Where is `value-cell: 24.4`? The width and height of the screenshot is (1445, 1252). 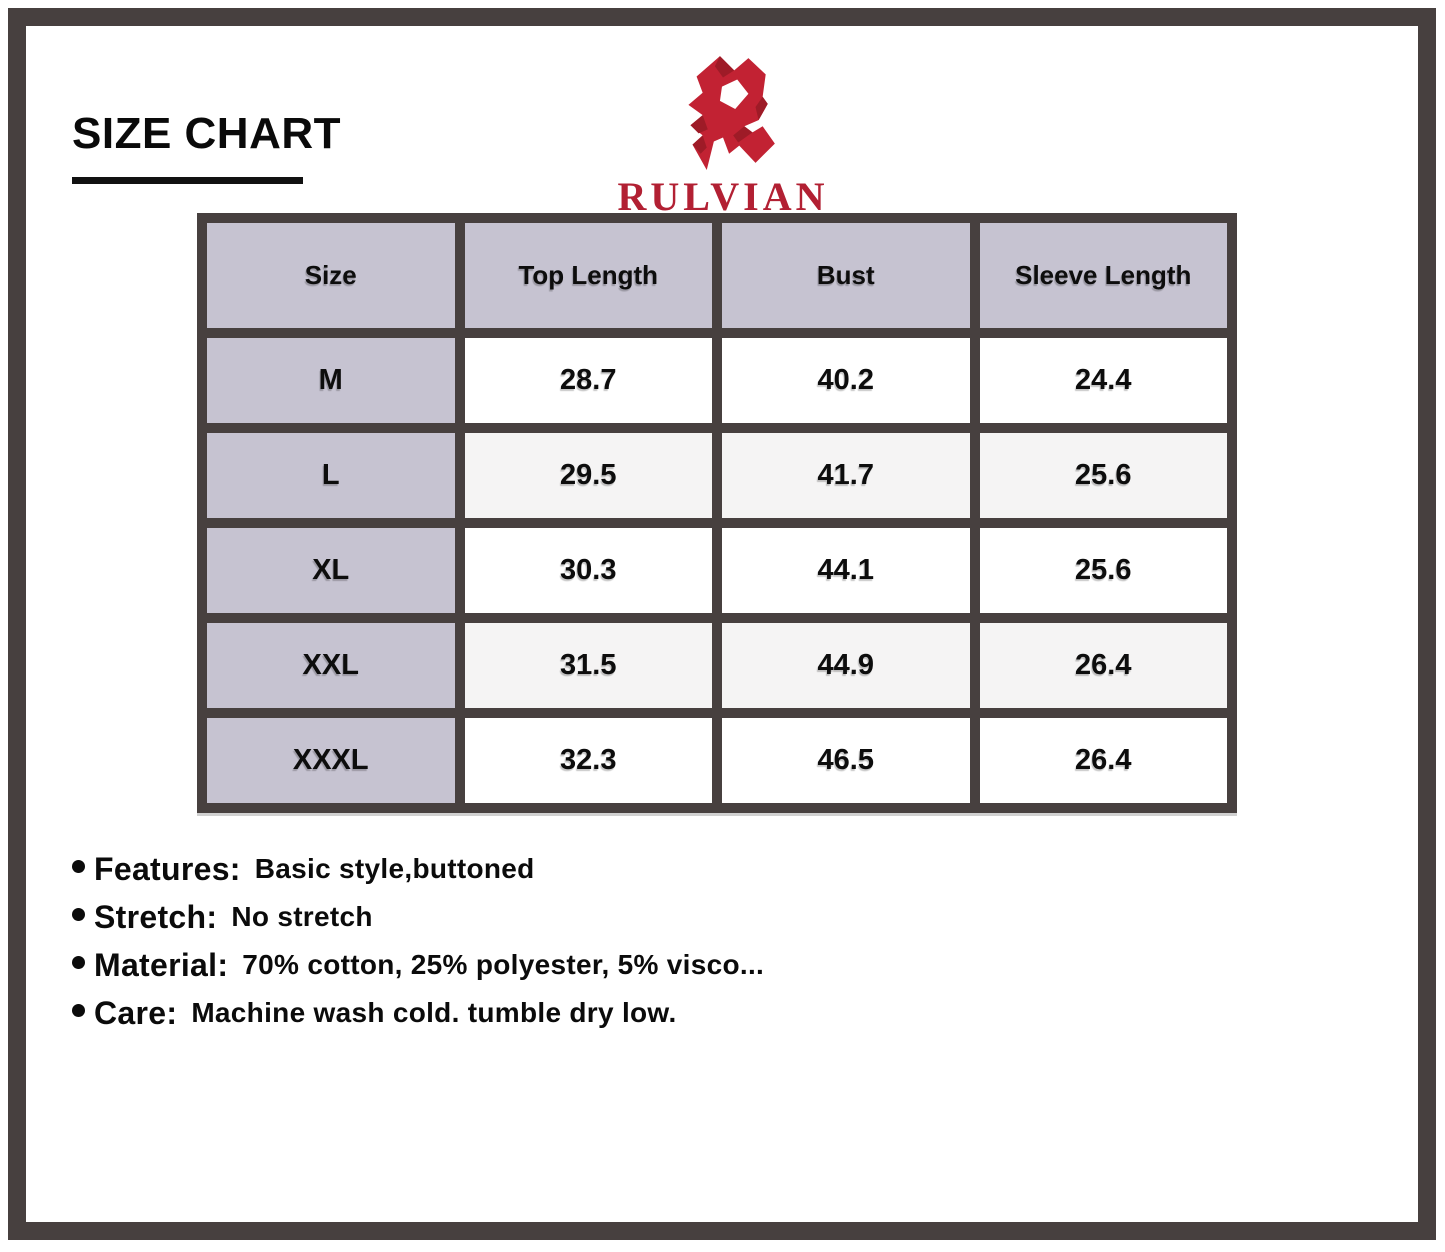
value-cell: 24.4 is located at coordinates (1103, 380).